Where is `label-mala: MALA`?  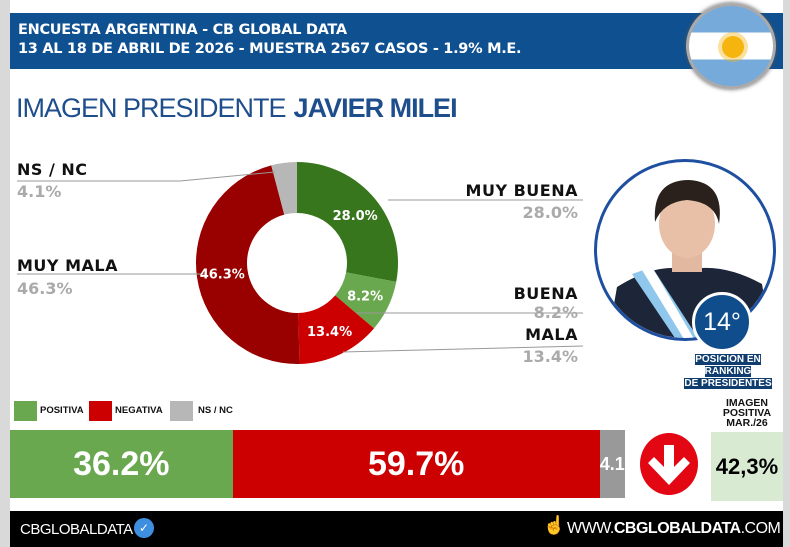 label-mala: MALA is located at coordinates (551, 334).